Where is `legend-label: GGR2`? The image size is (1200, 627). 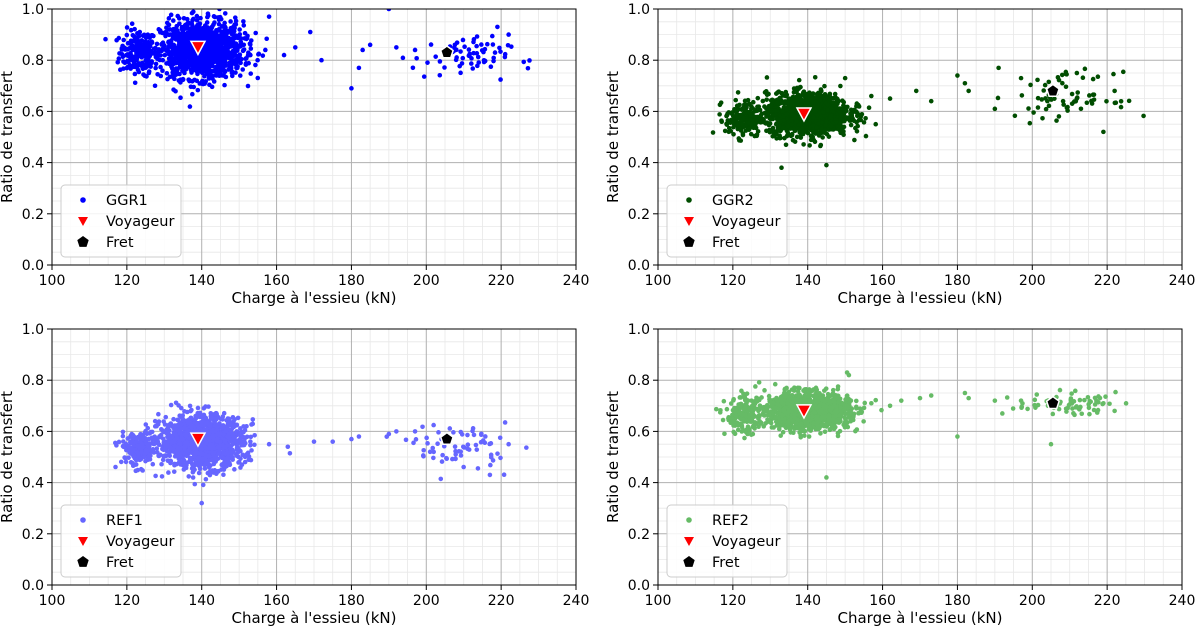 legend-label: GGR2 is located at coordinates (733, 201).